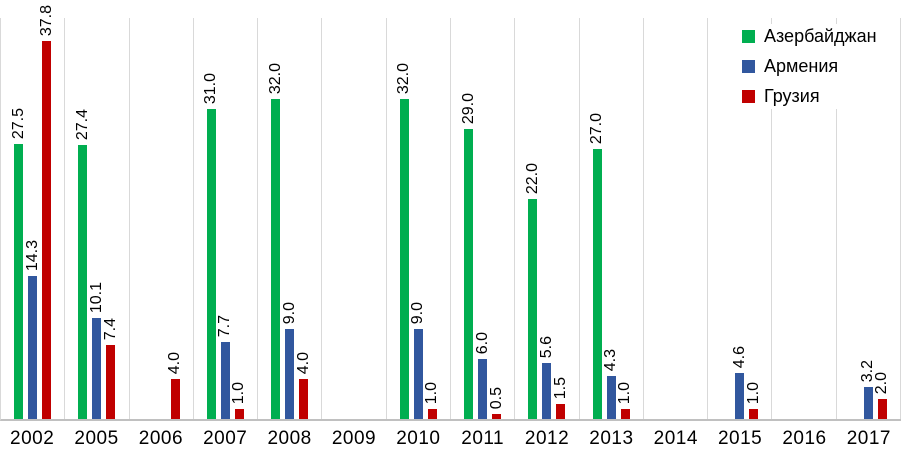  I want to click on bar-value-label: 7.7, so click(225, 325).